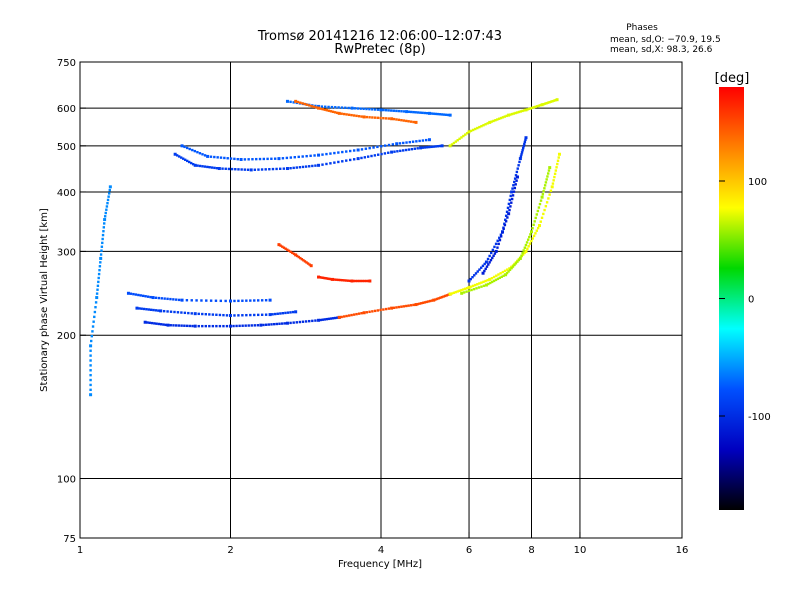 This screenshot has height=600, width=800. What do you see at coordinates (580, 550) in the screenshot?
I see `x-tick-label: 10` at bounding box center [580, 550].